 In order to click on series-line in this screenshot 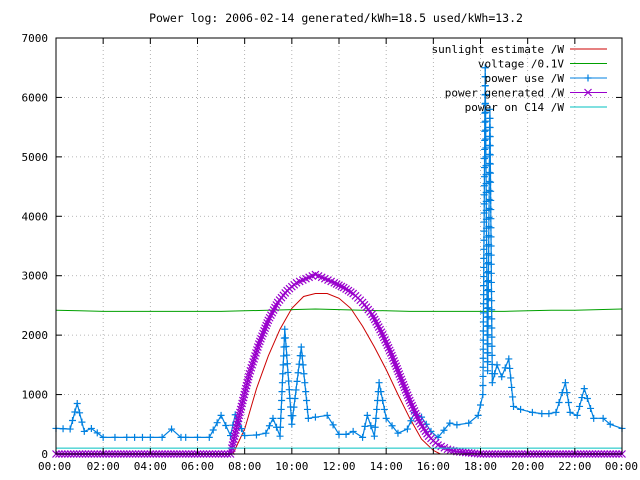, I will do `click(336, 374)`.